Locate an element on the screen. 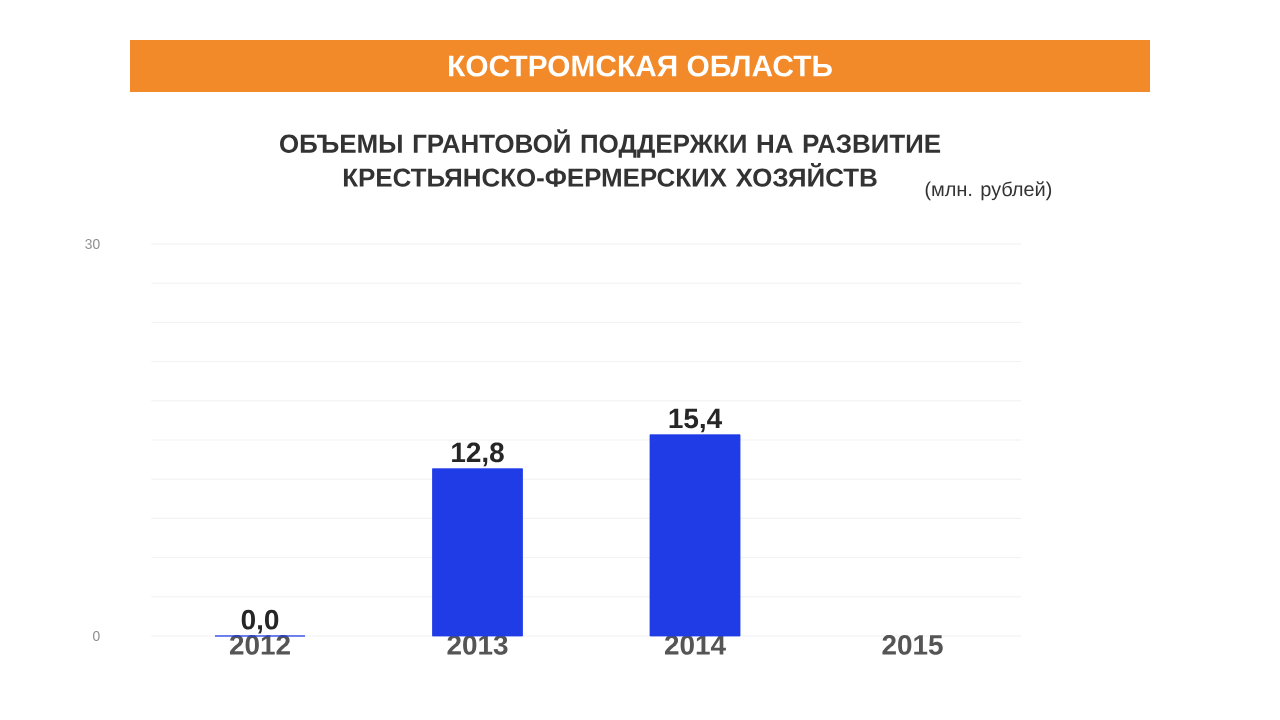 The image size is (1280, 720). x-tick-label: 2012 is located at coordinates (259, 645).